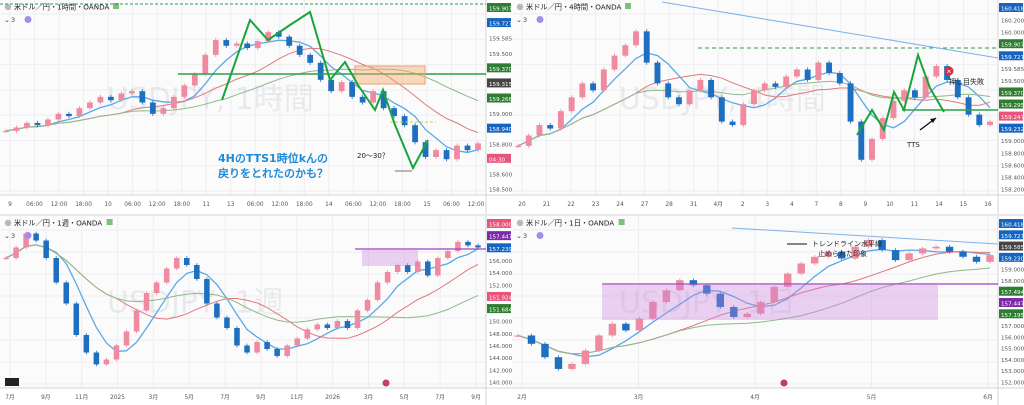 The height and width of the screenshot is (405, 1024). I want to click on time-tick-label: 20, so click(522, 205).